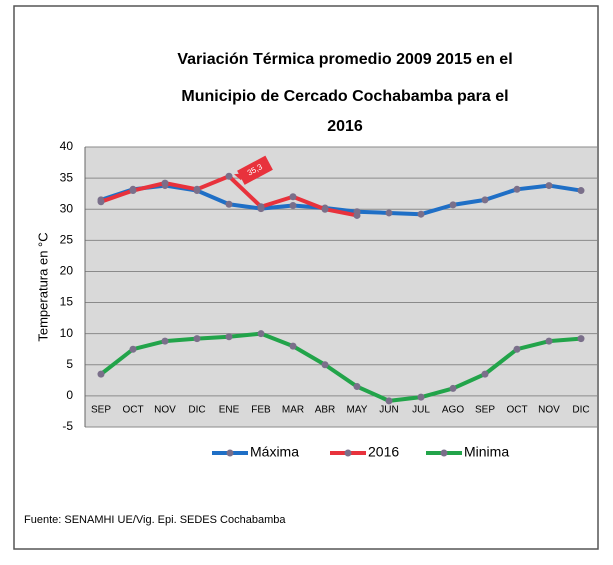 The image size is (613, 565). Describe the element at coordinates (69, 364) in the screenshot. I see `y-tick-label: 5` at that location.